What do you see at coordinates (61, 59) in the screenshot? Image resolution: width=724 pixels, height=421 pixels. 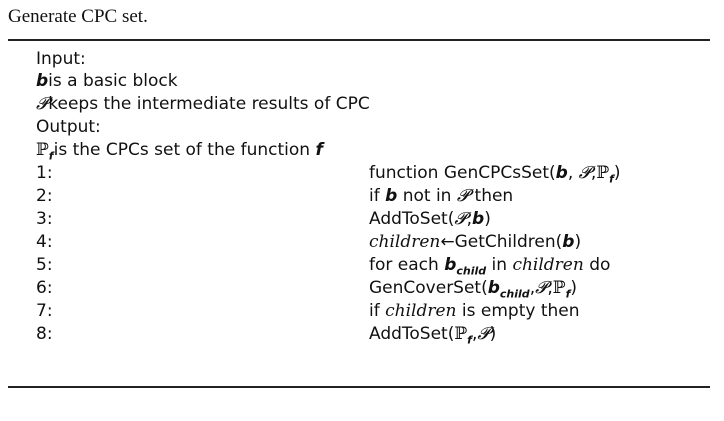 I see `input-label: Input:` at bounding box center [61, 59].